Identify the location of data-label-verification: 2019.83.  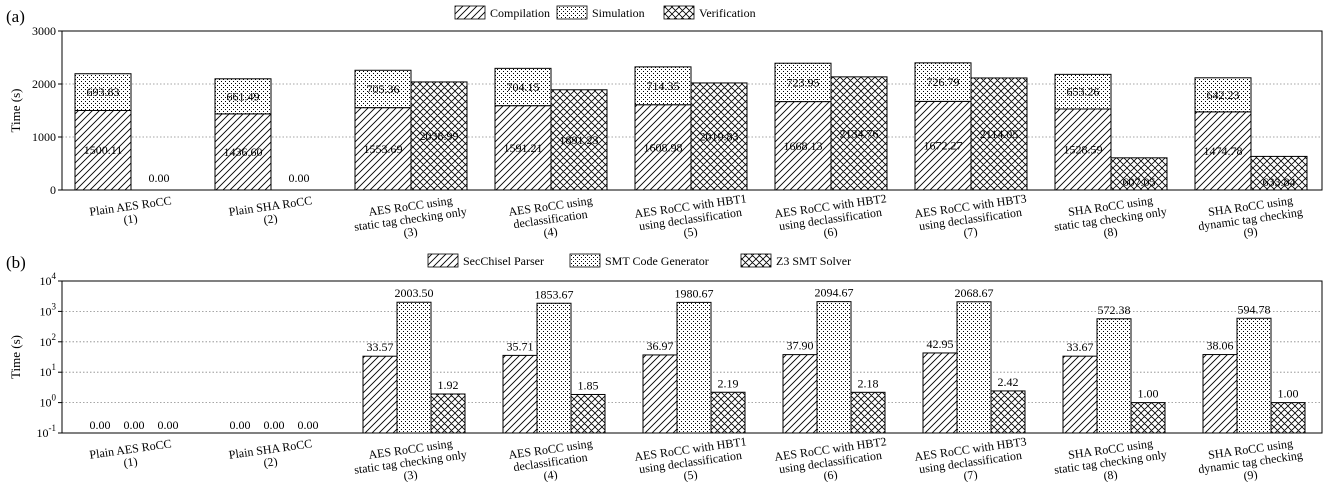
(719, 136).